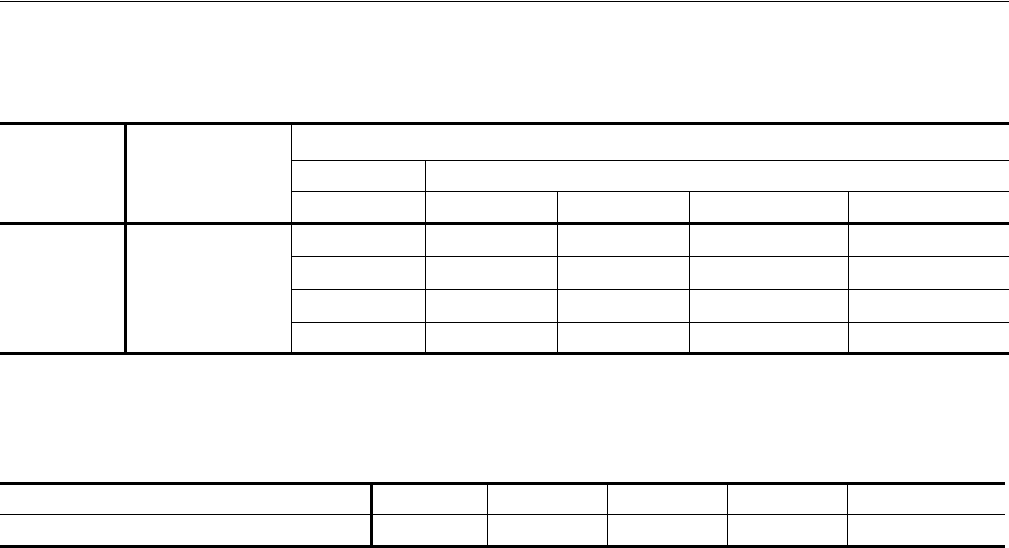 This screenshot has width=1009, height=548. What do you see at coordinates (504, 1) in the screenshot?
I see `page-top-rule` at bounding box center [504, 1].